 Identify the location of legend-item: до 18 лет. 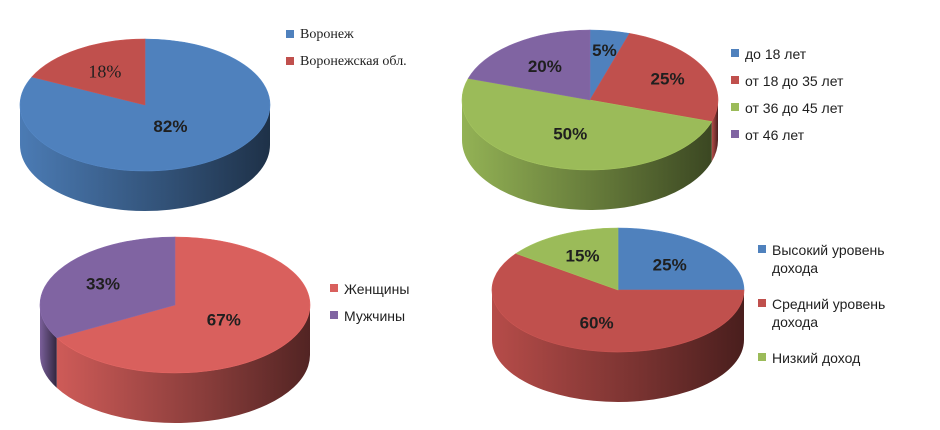
(787, 54).